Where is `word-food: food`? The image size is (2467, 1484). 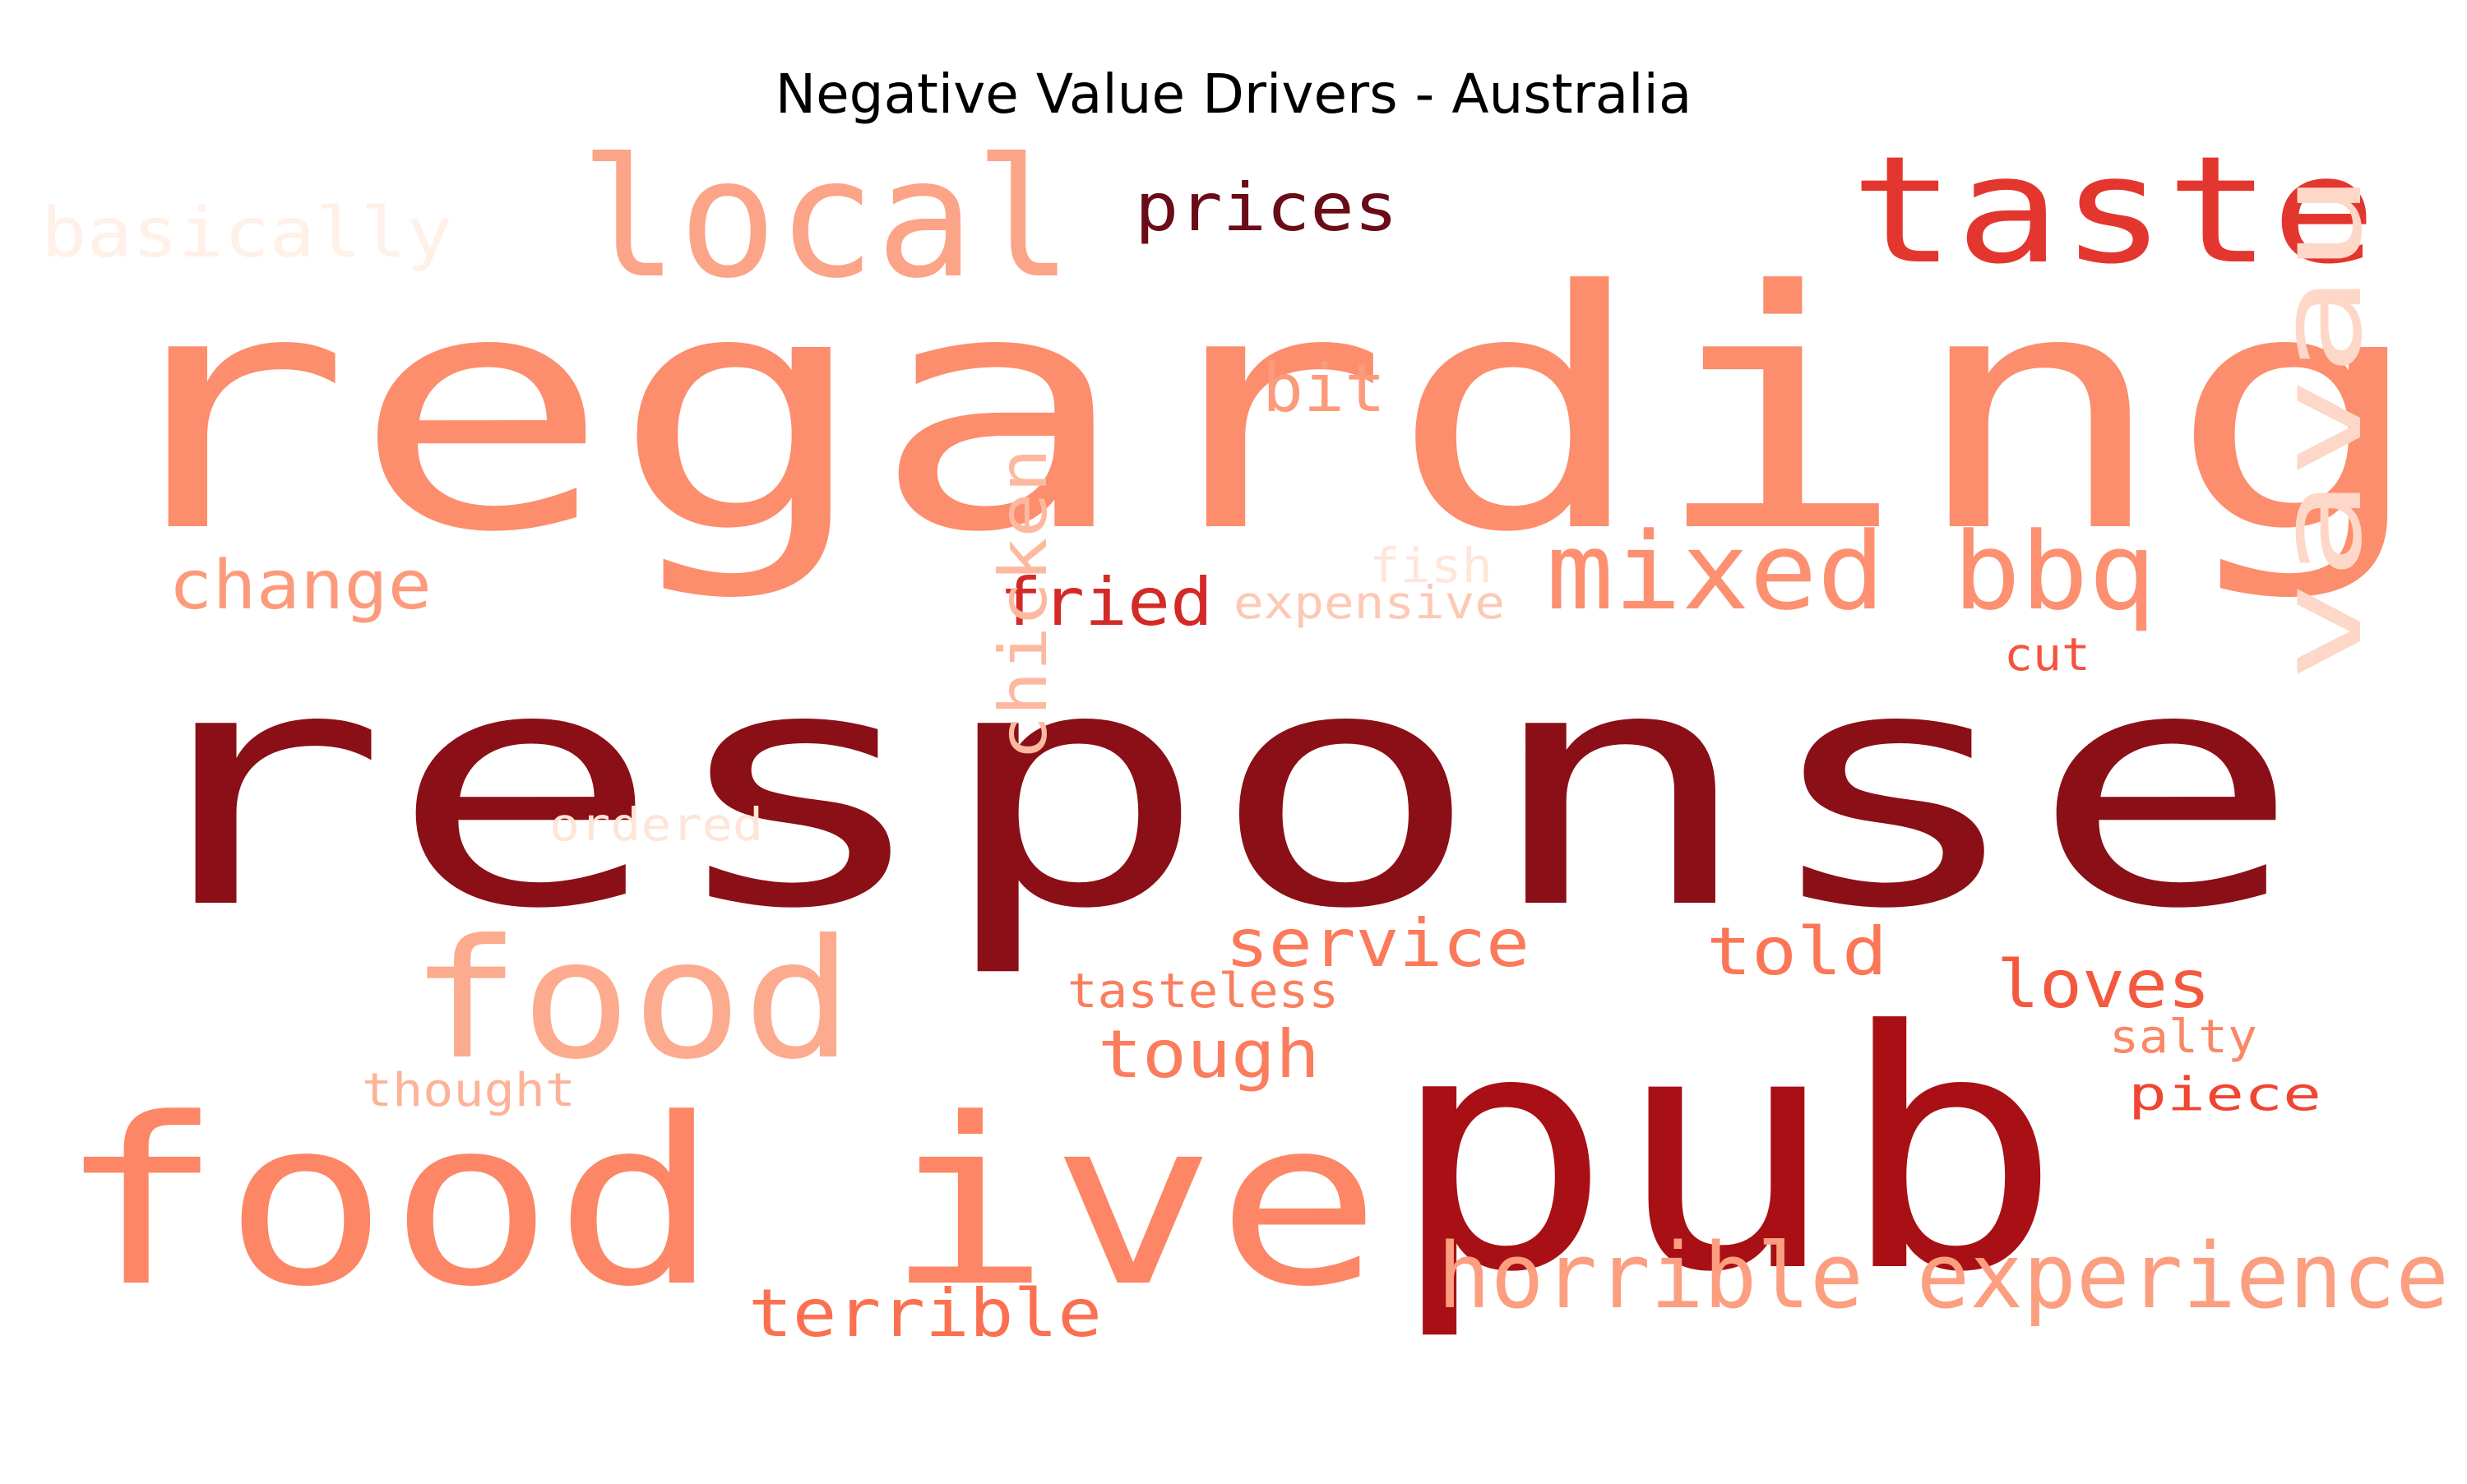 word-food: food is located at coordinates (632, 1000).